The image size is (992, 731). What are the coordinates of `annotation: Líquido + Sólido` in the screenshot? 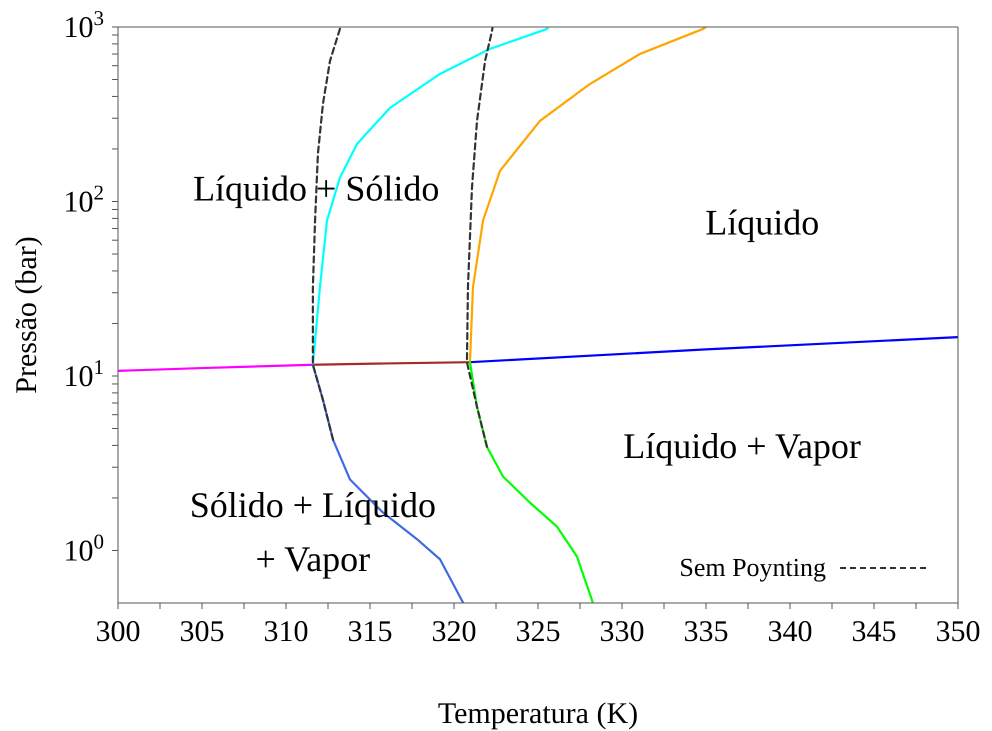 It's located at (316, 188).